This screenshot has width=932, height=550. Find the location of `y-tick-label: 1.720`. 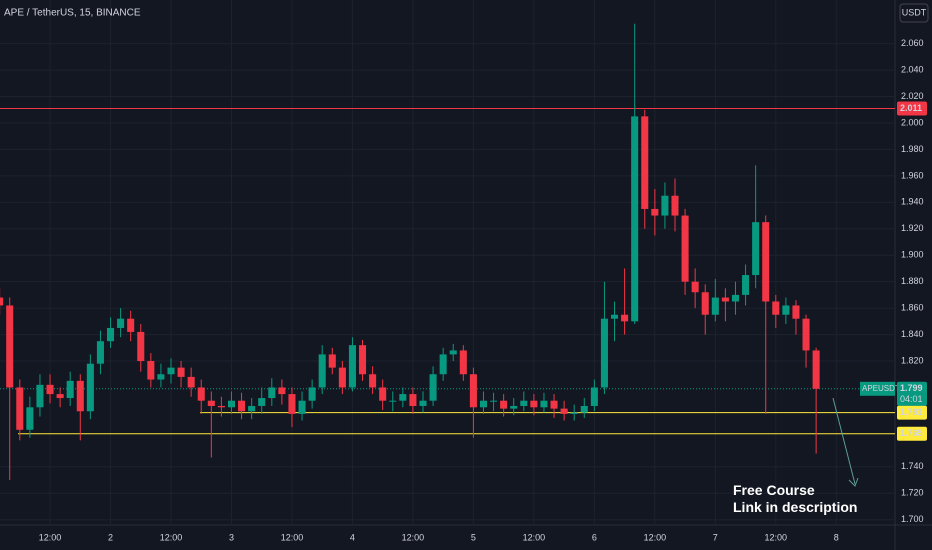

y-tick-label: 1.720 is located at coordinates (912, 493).